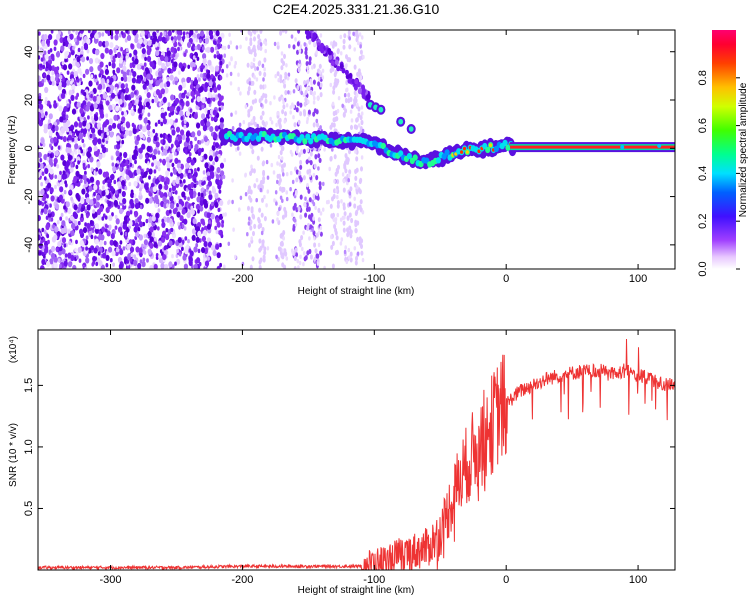 Image resolution: width=750 pixels, height=600 pixels. I want to click on x-tick-label: -200, so click(242, 279).